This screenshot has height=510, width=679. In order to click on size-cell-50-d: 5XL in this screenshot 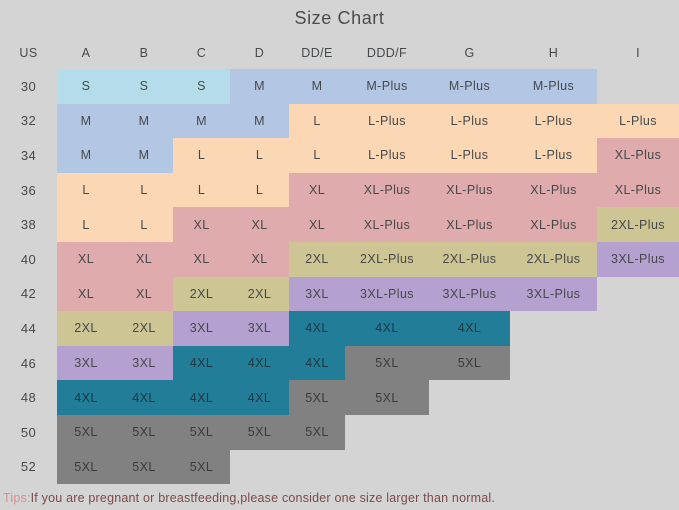, I will do `click(259, 432)`.